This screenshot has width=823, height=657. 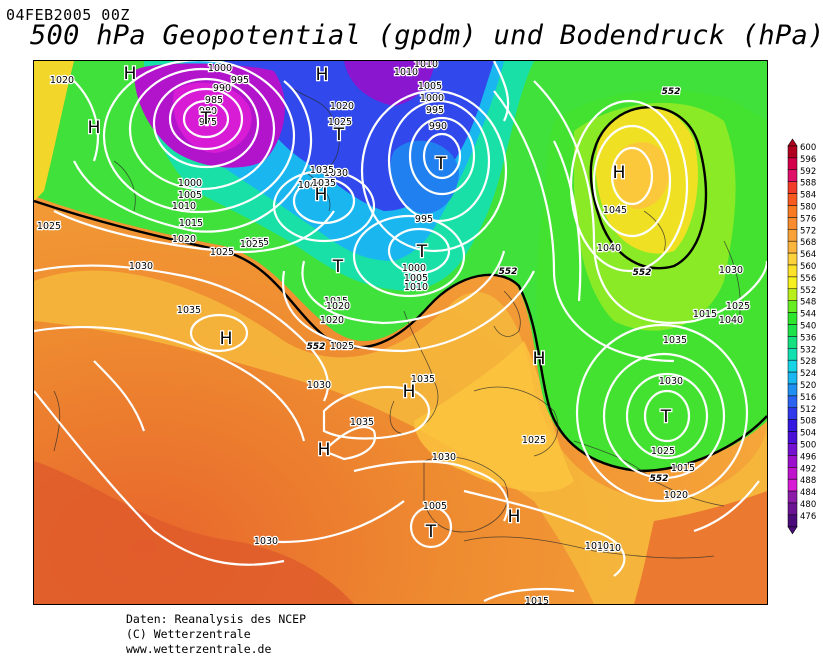 I want to click on legend-value: 524, so click(x=808, y=374).